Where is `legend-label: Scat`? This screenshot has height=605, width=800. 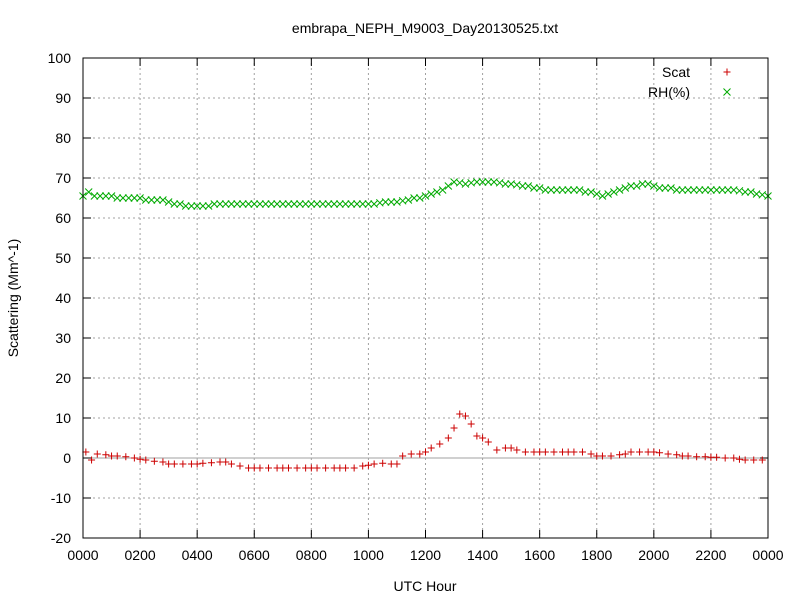 legend-label: Scat is located at coordinates (676, 72).